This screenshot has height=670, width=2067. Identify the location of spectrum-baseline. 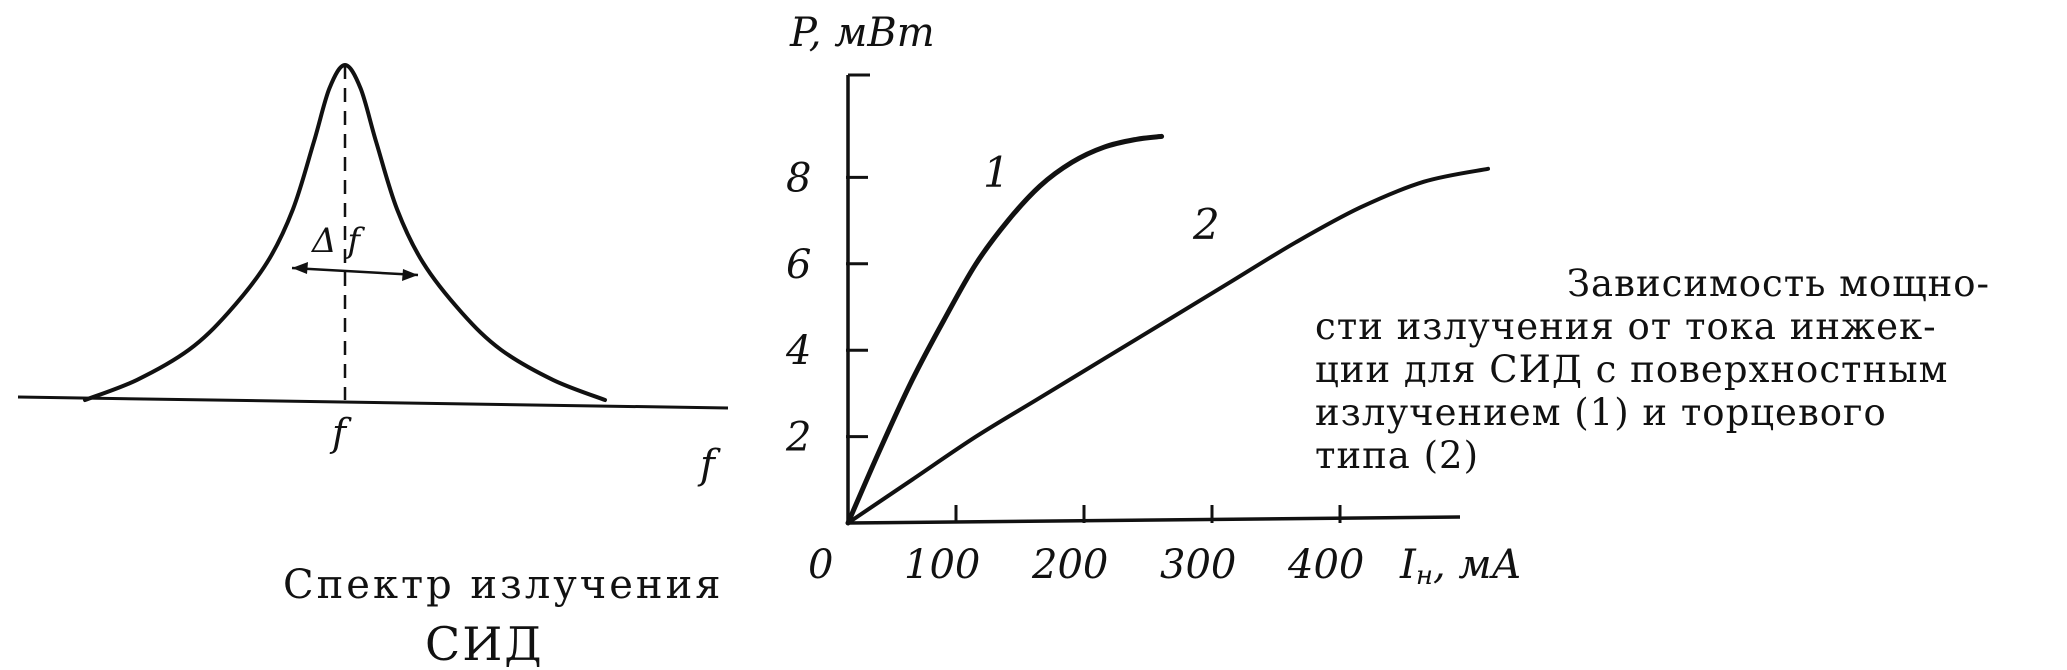
(373, 402).